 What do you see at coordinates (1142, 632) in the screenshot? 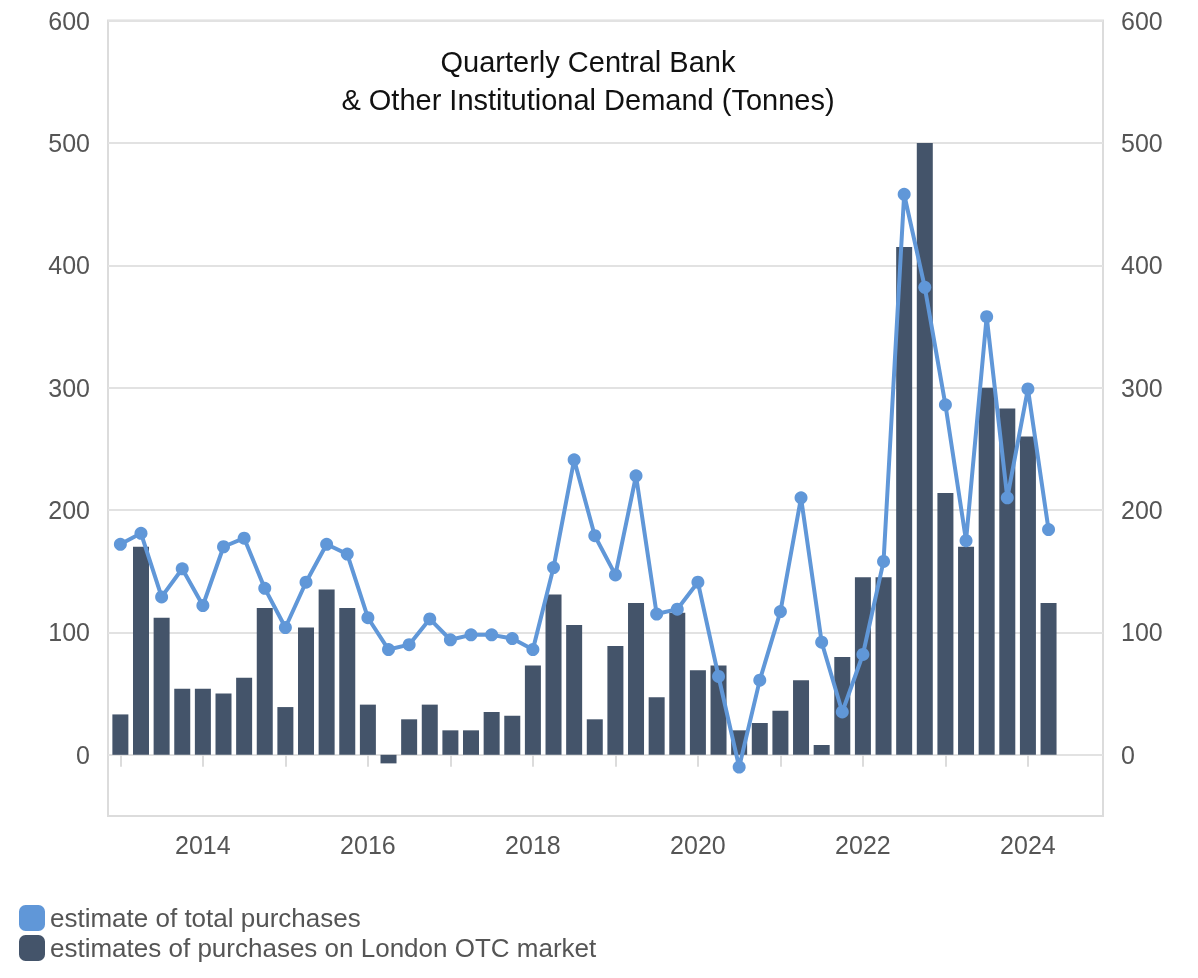
I see `y2-tick-label: 100` at bounding box center [1142, 632].